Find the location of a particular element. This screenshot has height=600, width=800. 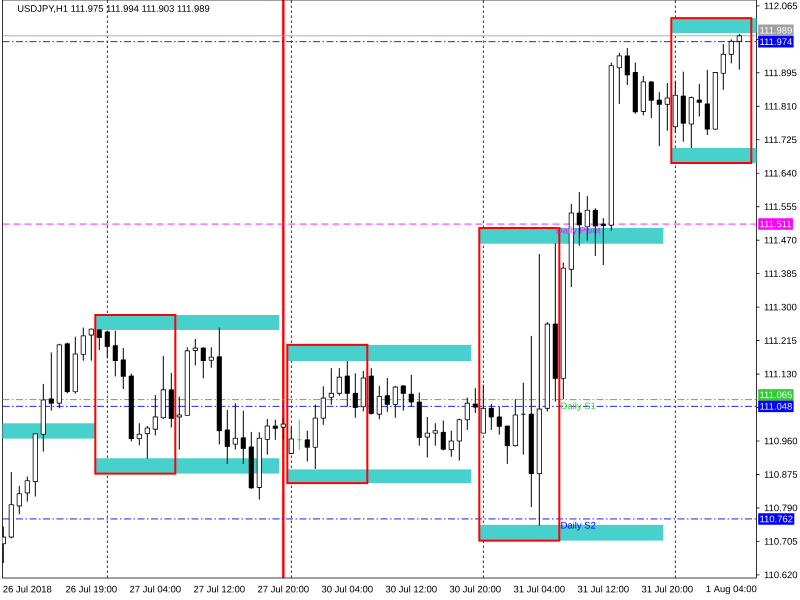

y-tick-label: 111.810 is located at coordinates (780, 106).